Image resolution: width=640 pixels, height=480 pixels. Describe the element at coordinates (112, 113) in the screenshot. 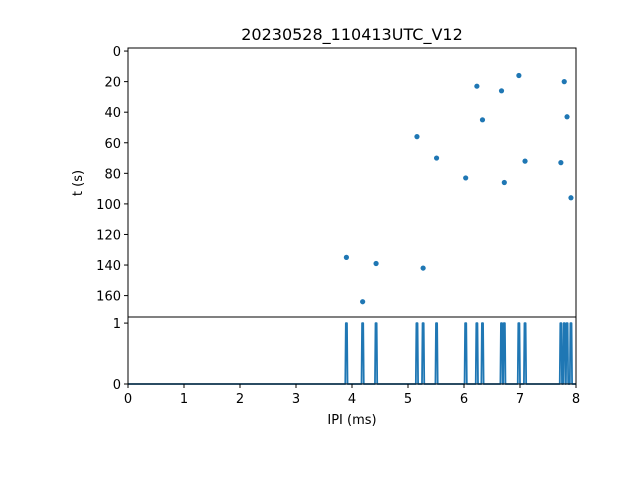

I see `y-tick-label: 40` at that location.